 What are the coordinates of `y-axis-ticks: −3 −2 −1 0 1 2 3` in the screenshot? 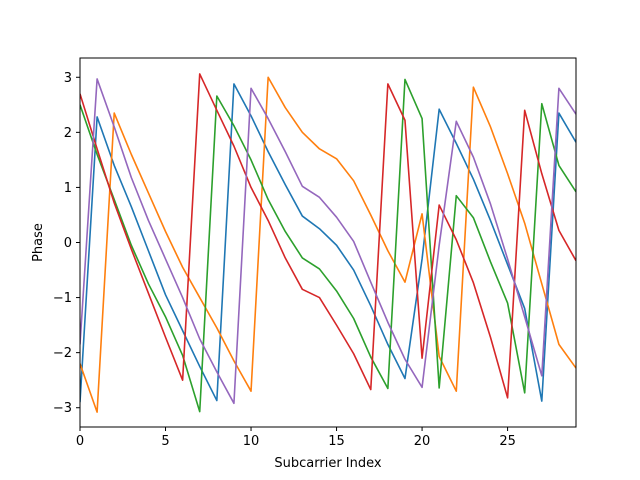 It's located at (66, 243).